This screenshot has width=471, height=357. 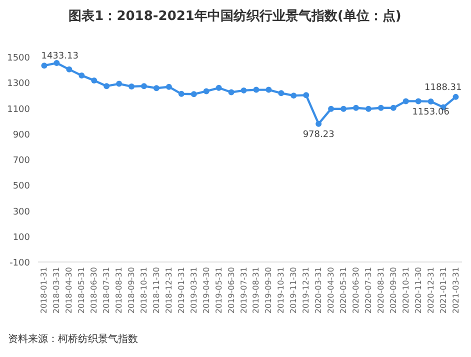 What do you see at coordinates (18, 84) in the screenshot?
I see `y-tick-label: 1300` at bounding box center [18, 84].